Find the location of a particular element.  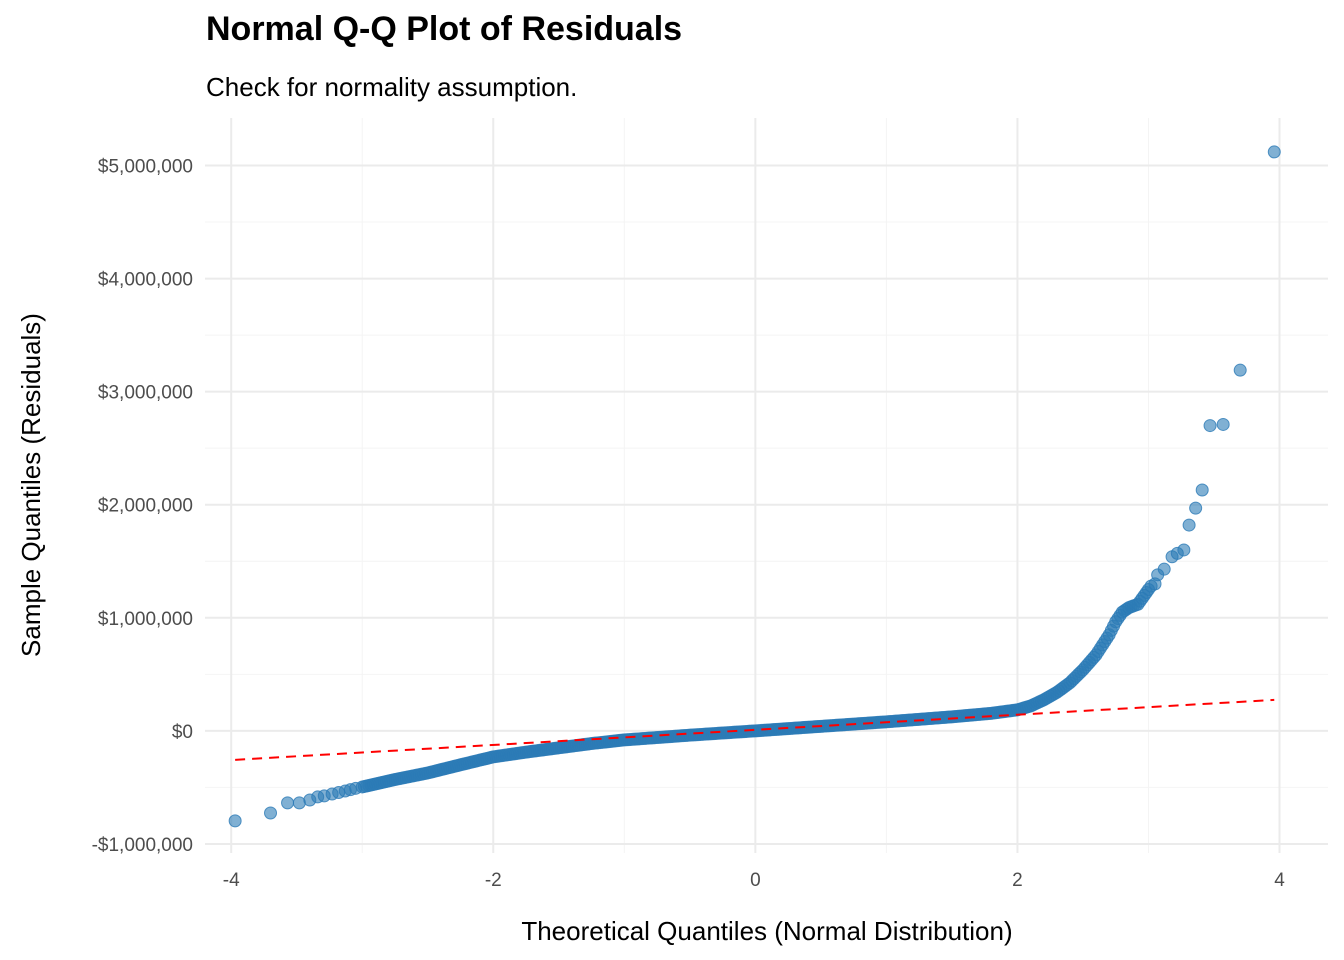

x-tick-label: 4 is located at coordinates (1279, 880).